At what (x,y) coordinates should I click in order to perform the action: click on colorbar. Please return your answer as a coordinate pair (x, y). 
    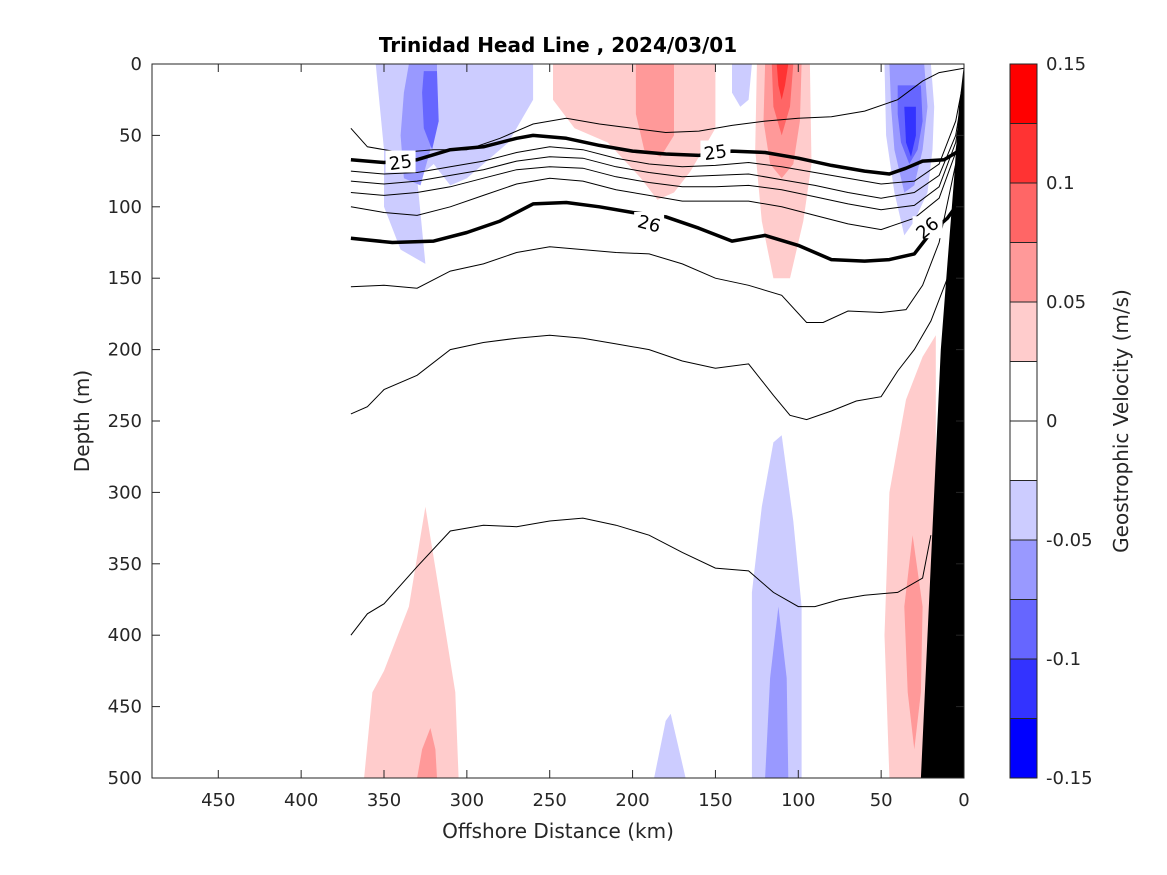
    Looking at the image, I should click on (1023, 421).